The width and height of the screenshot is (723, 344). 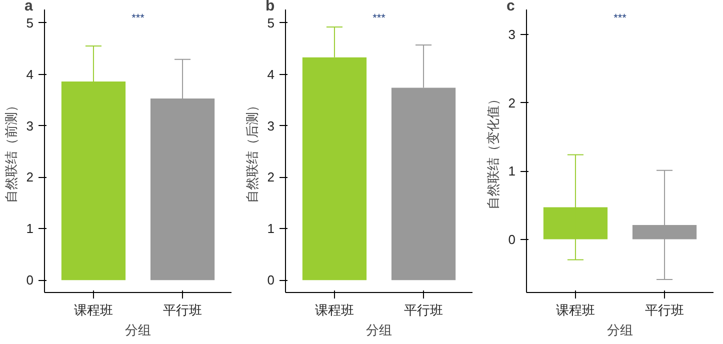 What do you see at coordinates (10, 151) in the screenshot?
I see `y-axis-title: 自然联结（前测）` at bounding box center [10, 151].